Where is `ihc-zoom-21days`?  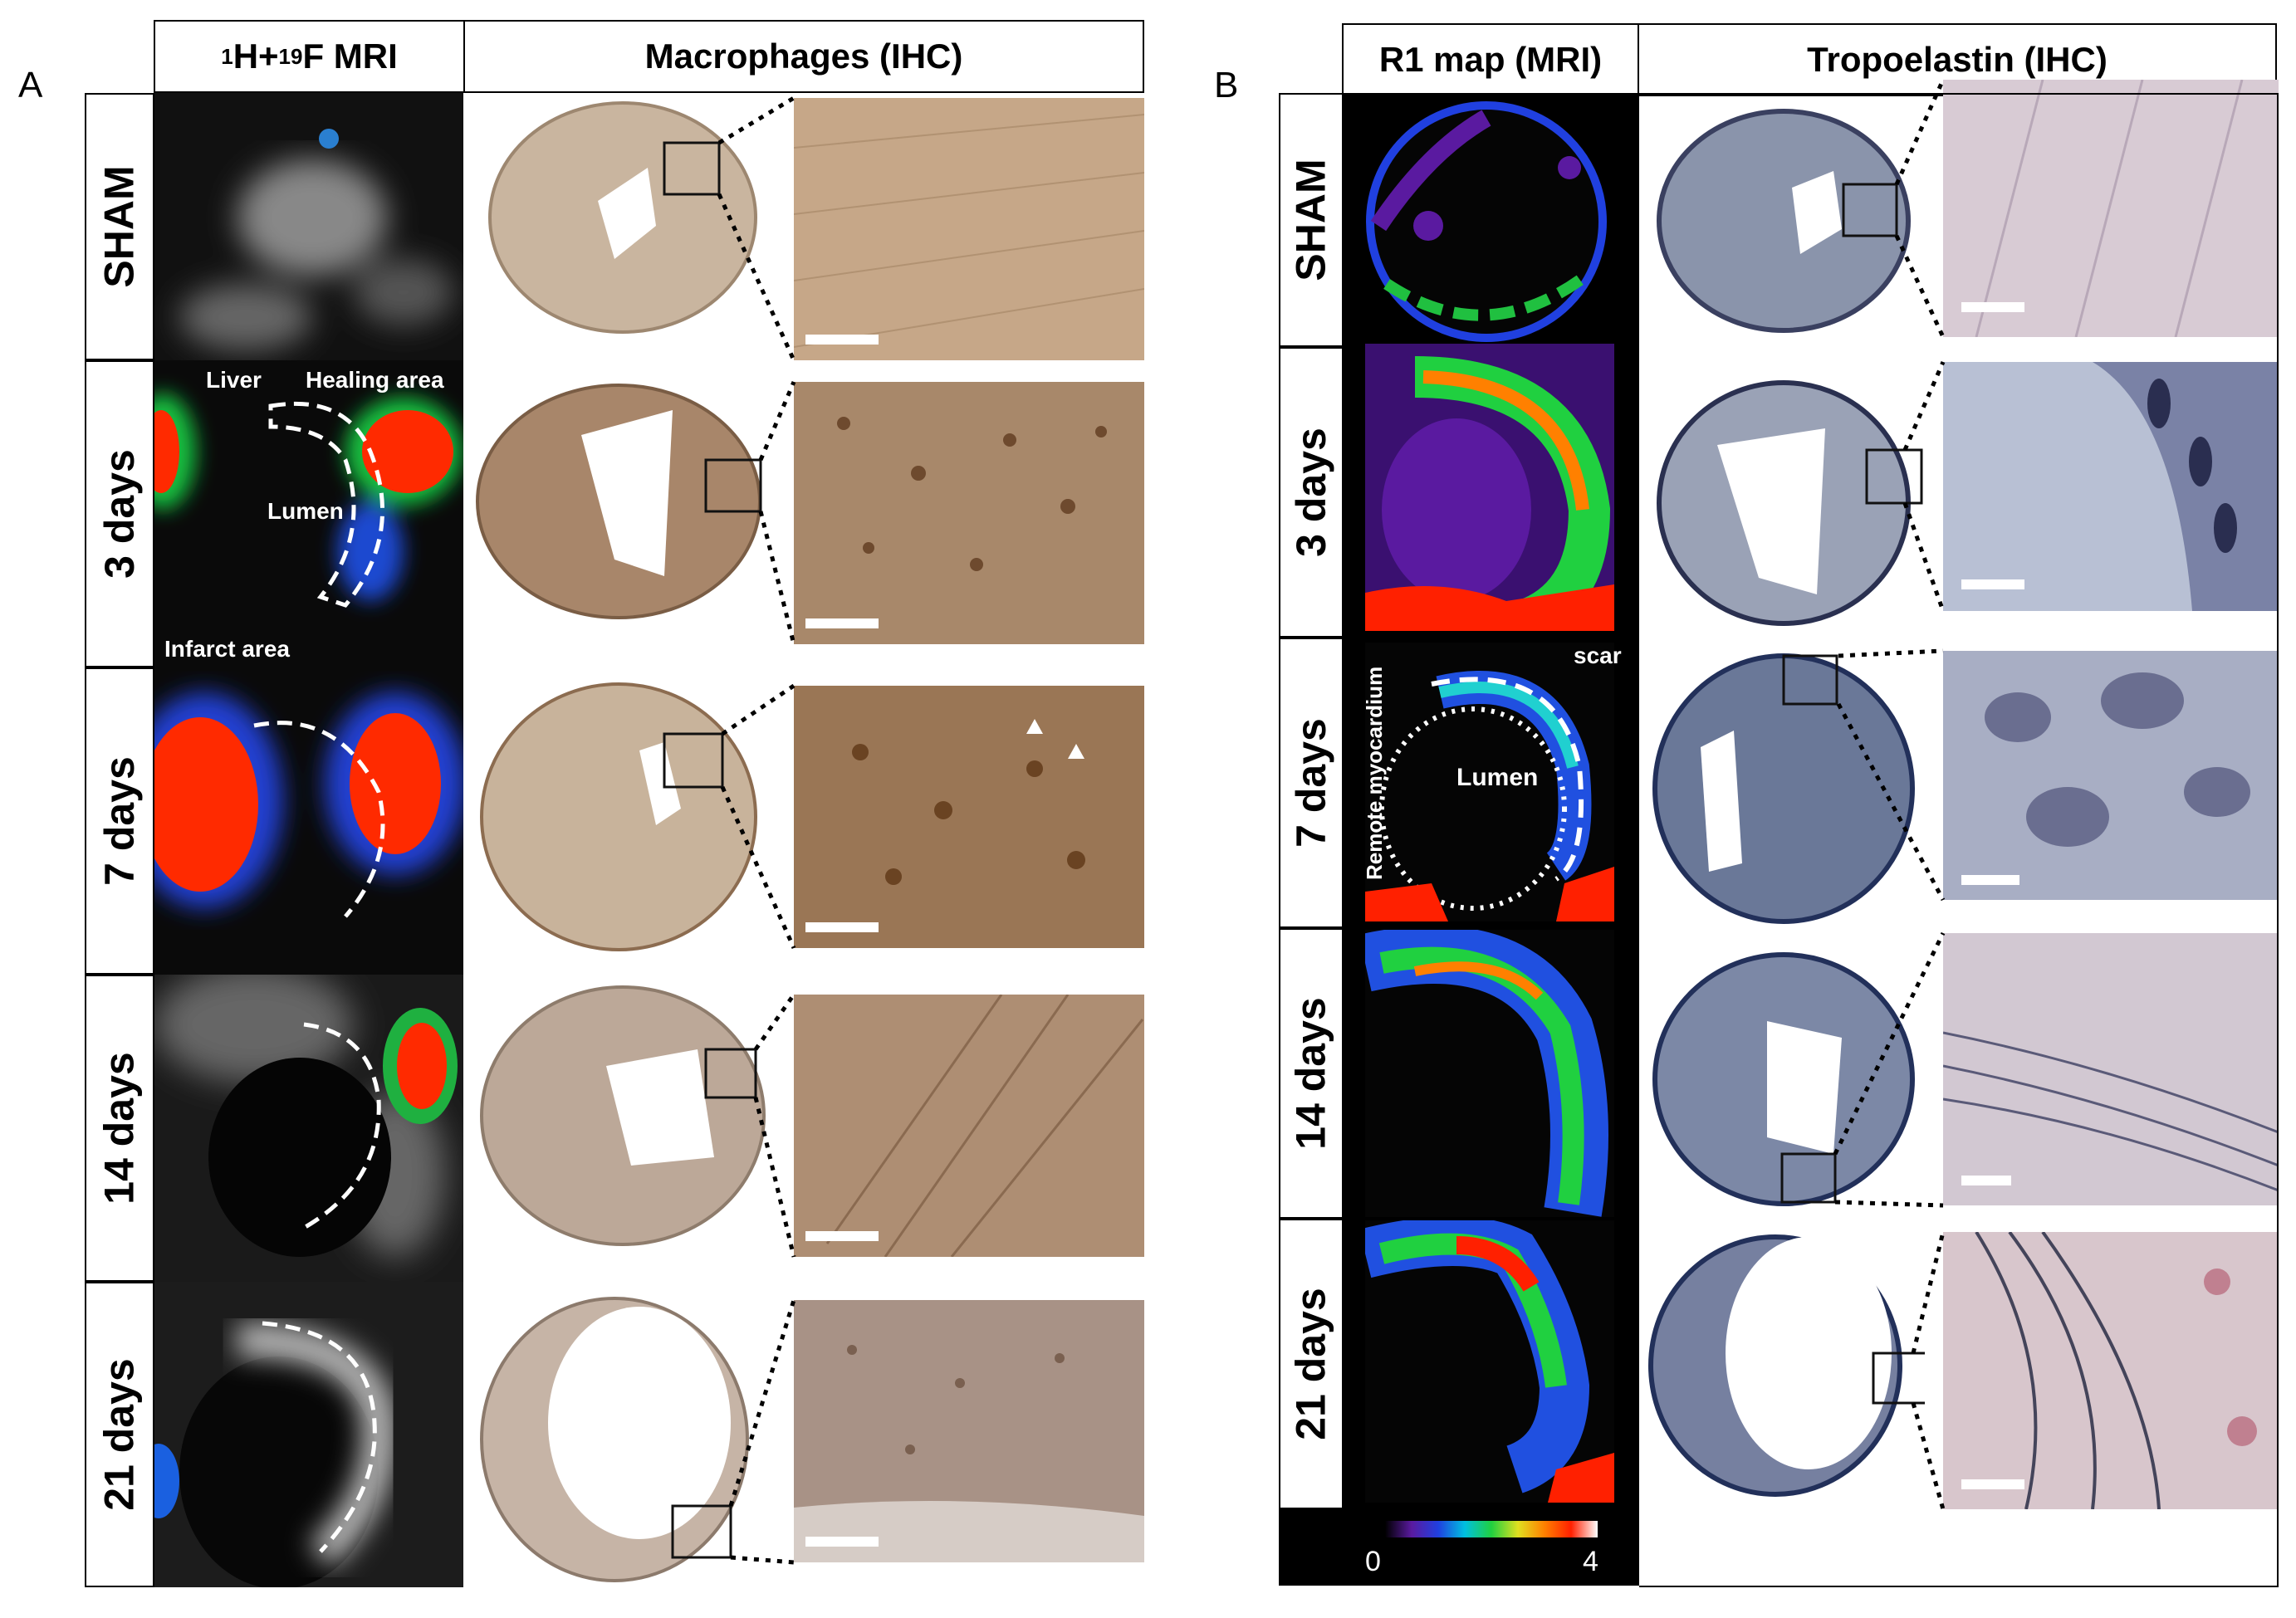
ihc-zoom-21days is located at coordinates (969, 1431).